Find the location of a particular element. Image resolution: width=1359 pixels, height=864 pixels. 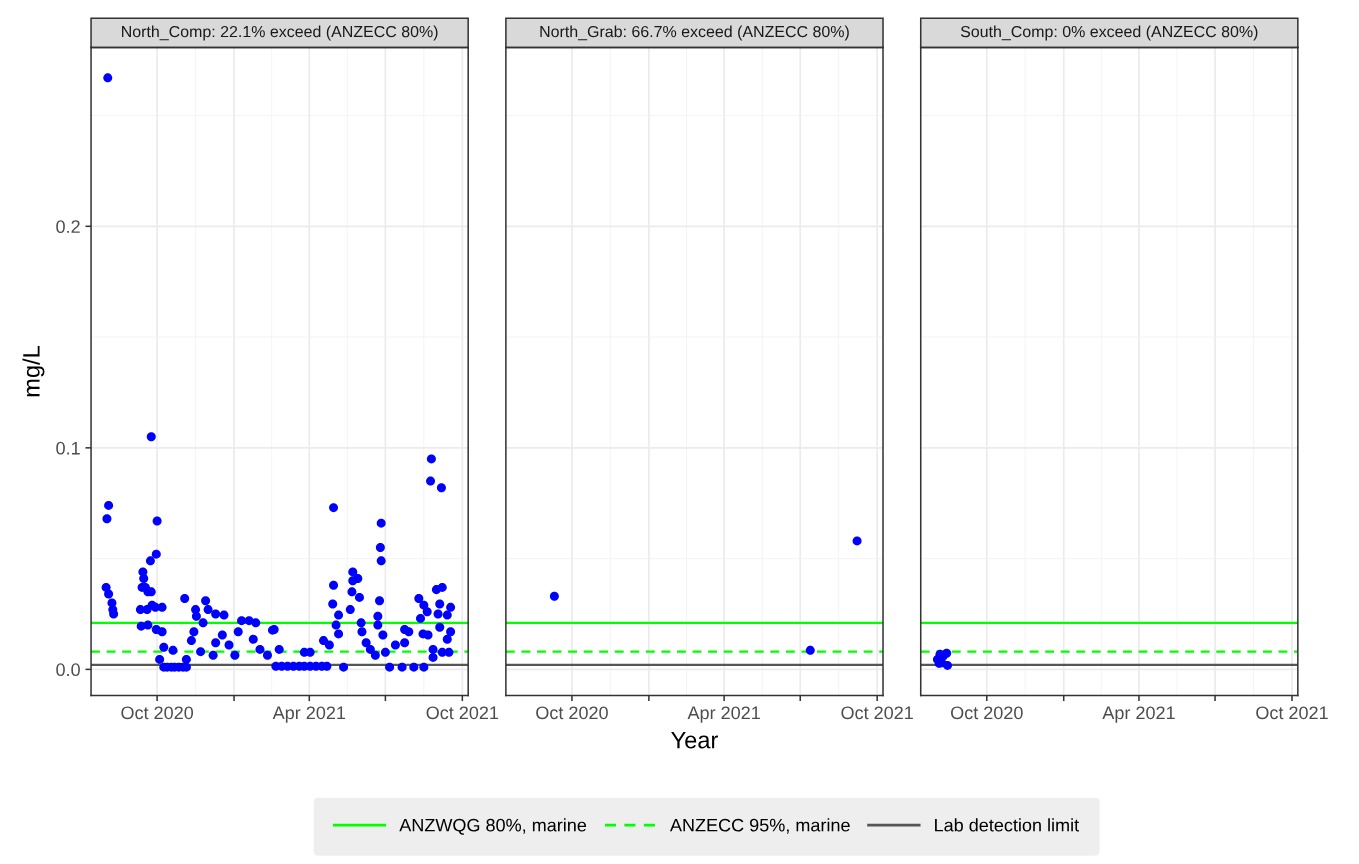

y-tick-label: 0.2 is located at coordinates (68, 227).